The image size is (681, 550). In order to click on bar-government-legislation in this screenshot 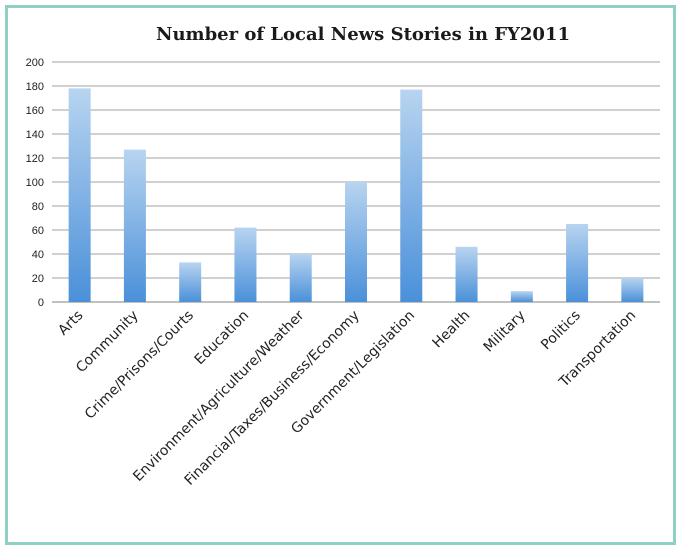, I will do `click(411, 195)`.